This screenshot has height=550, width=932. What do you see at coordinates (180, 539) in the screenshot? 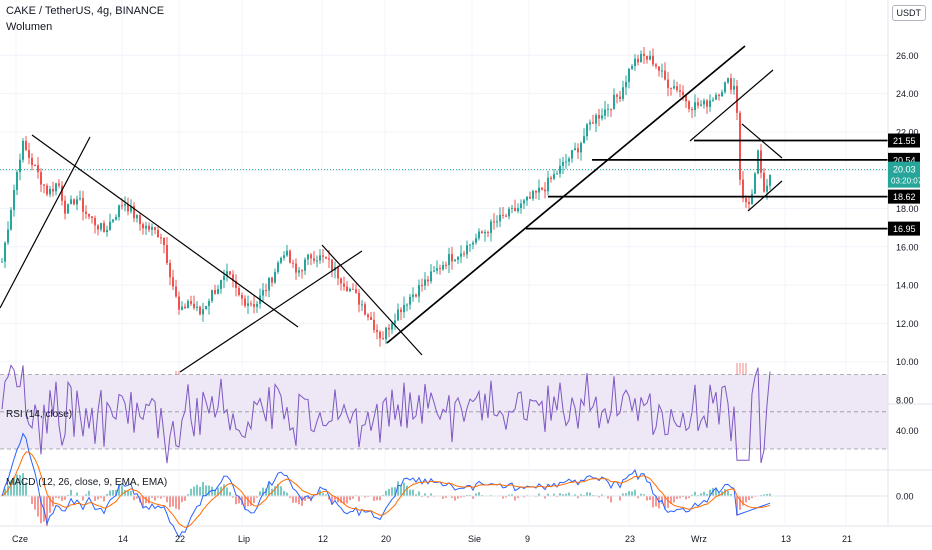
I see `time-tick-label: 22` at bounding box center [180, 539].